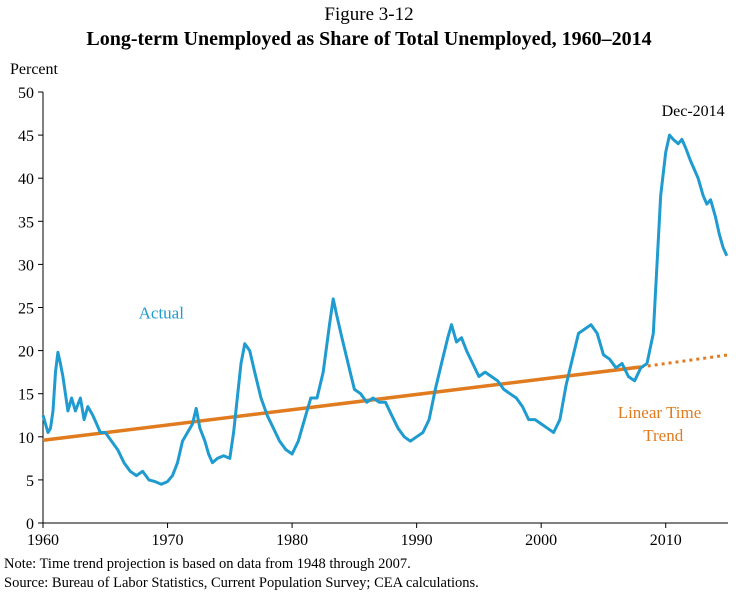 The height and width of the screenshot is (598, 738). Describe the element at coordinates (26, 136) in the screenshot. I see `y-tick-label: 45` at that location.